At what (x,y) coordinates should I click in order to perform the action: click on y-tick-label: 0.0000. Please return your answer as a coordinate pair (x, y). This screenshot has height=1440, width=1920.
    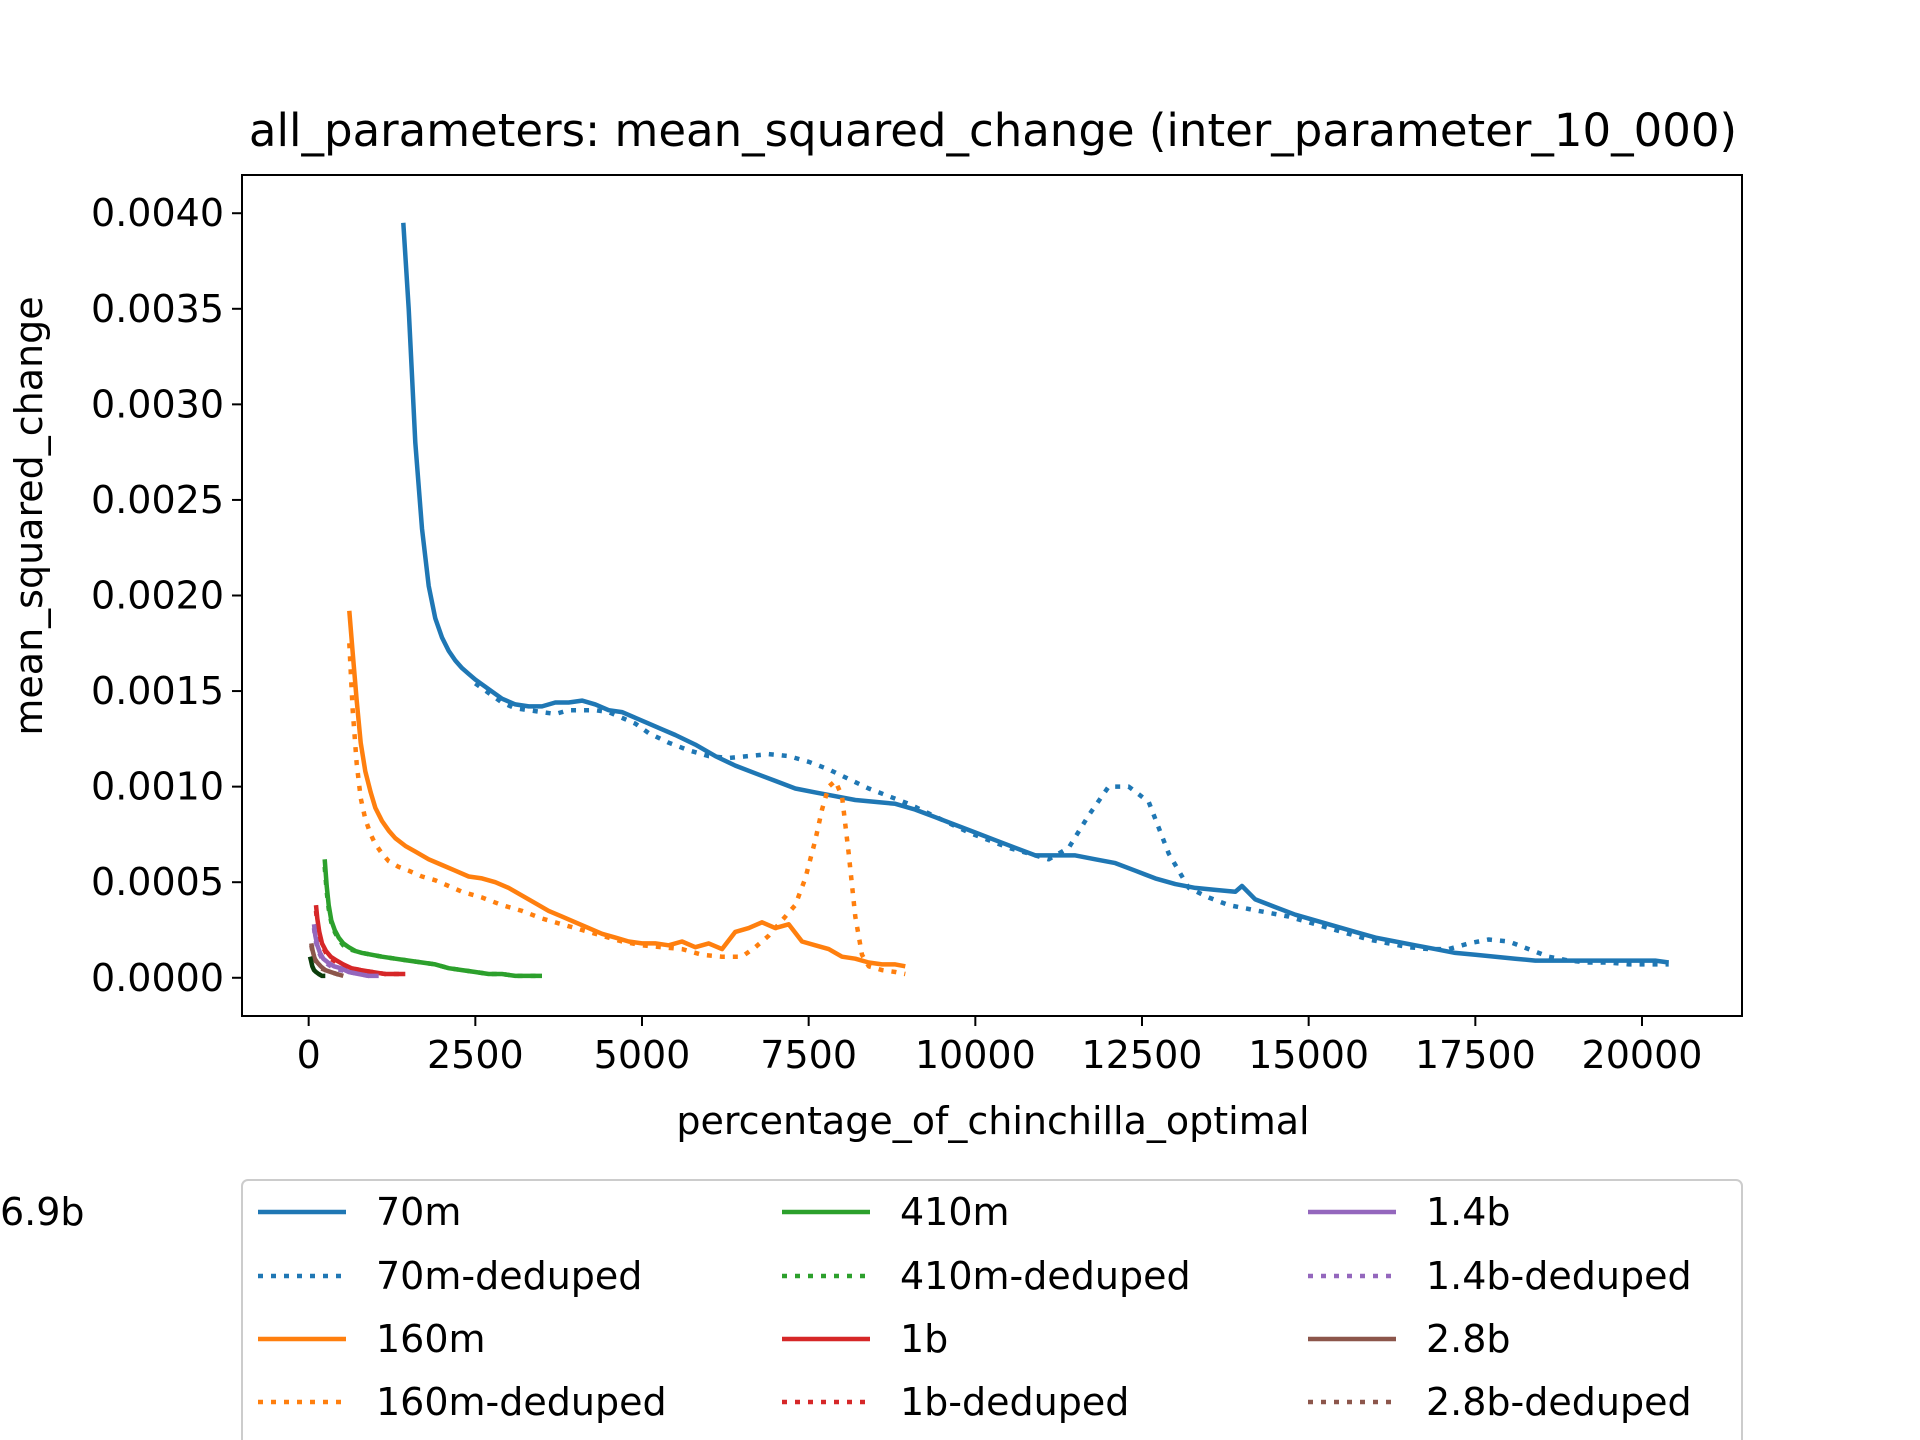
    Looking at the image, I should click on (157, 978).